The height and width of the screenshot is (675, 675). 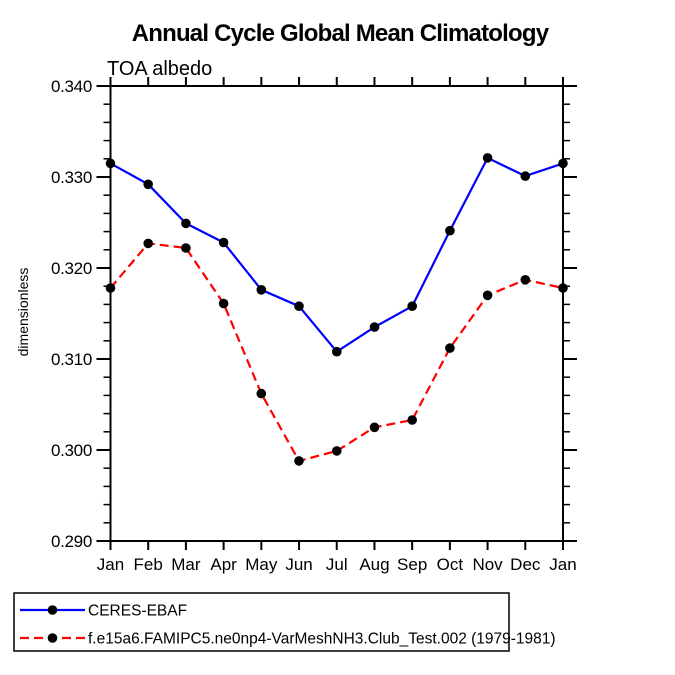 What do you see at coordinates (186, 564) in the screenshot?
I see `x-tick-label: Mar` at bounding box center [186, 564].